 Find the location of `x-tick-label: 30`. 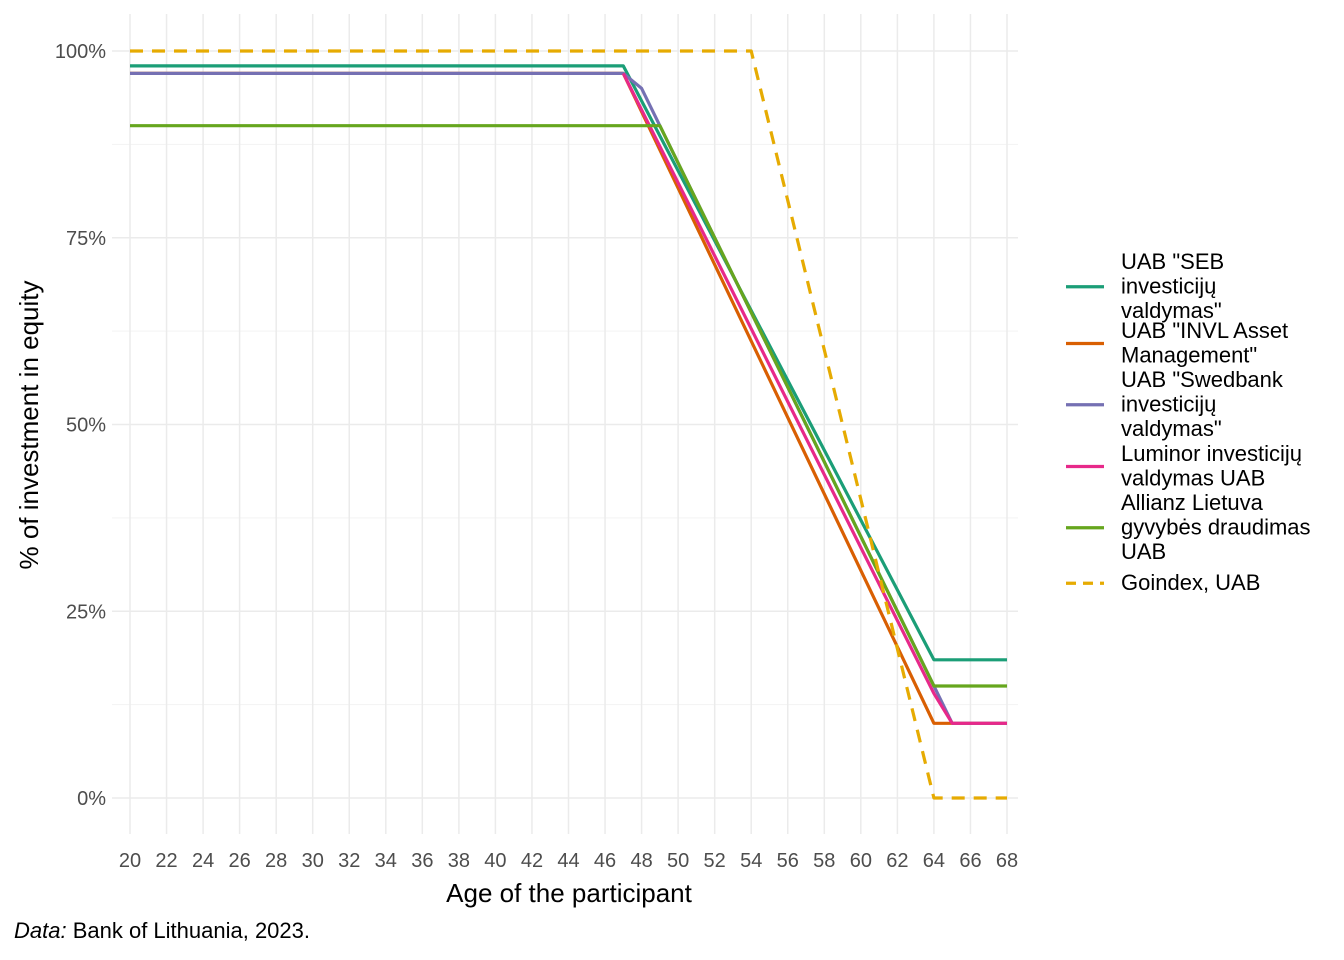

x-tick-label: 30 is located at coordinates (313, 861).